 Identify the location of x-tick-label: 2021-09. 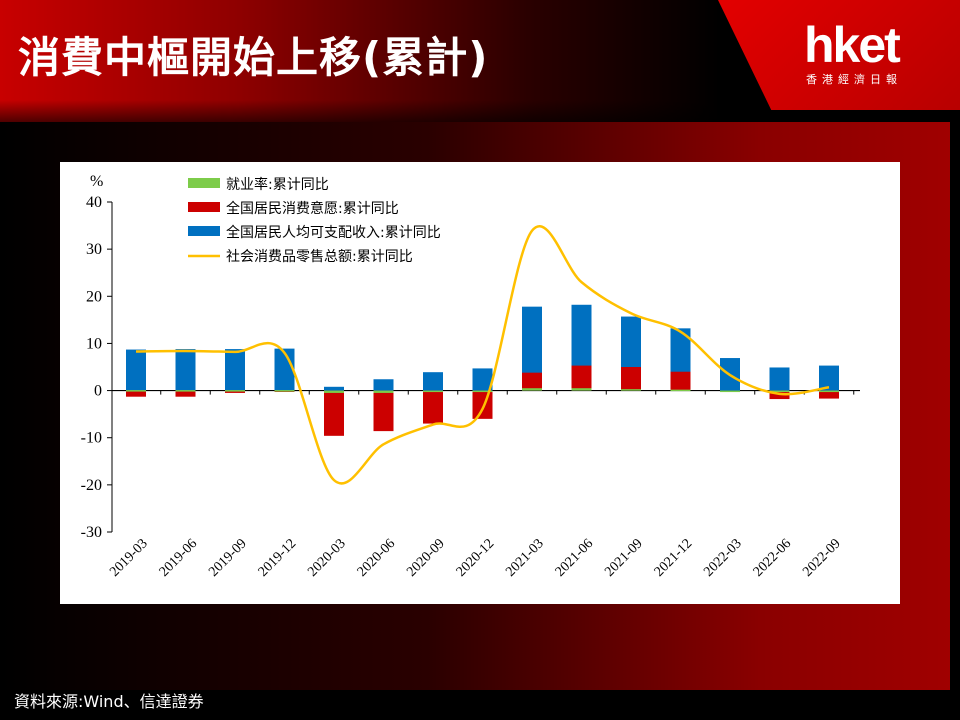
(624, 558).